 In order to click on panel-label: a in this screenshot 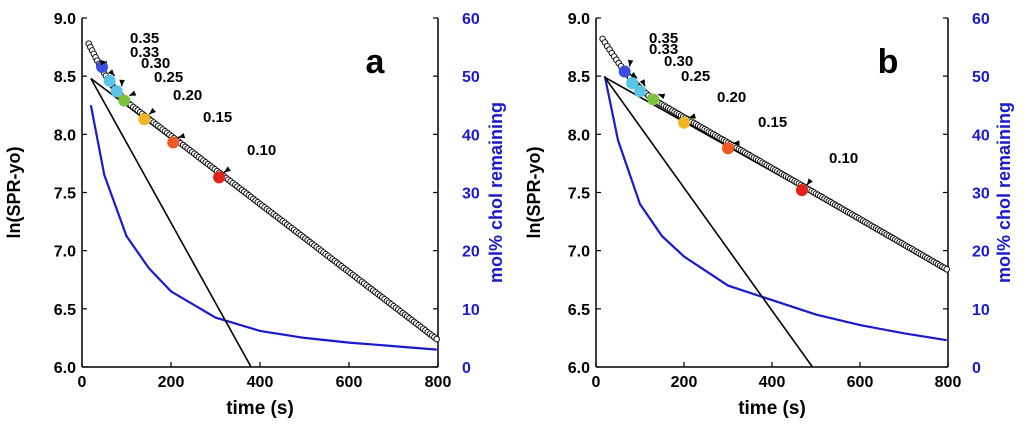, I will do `click(376, 62)`.